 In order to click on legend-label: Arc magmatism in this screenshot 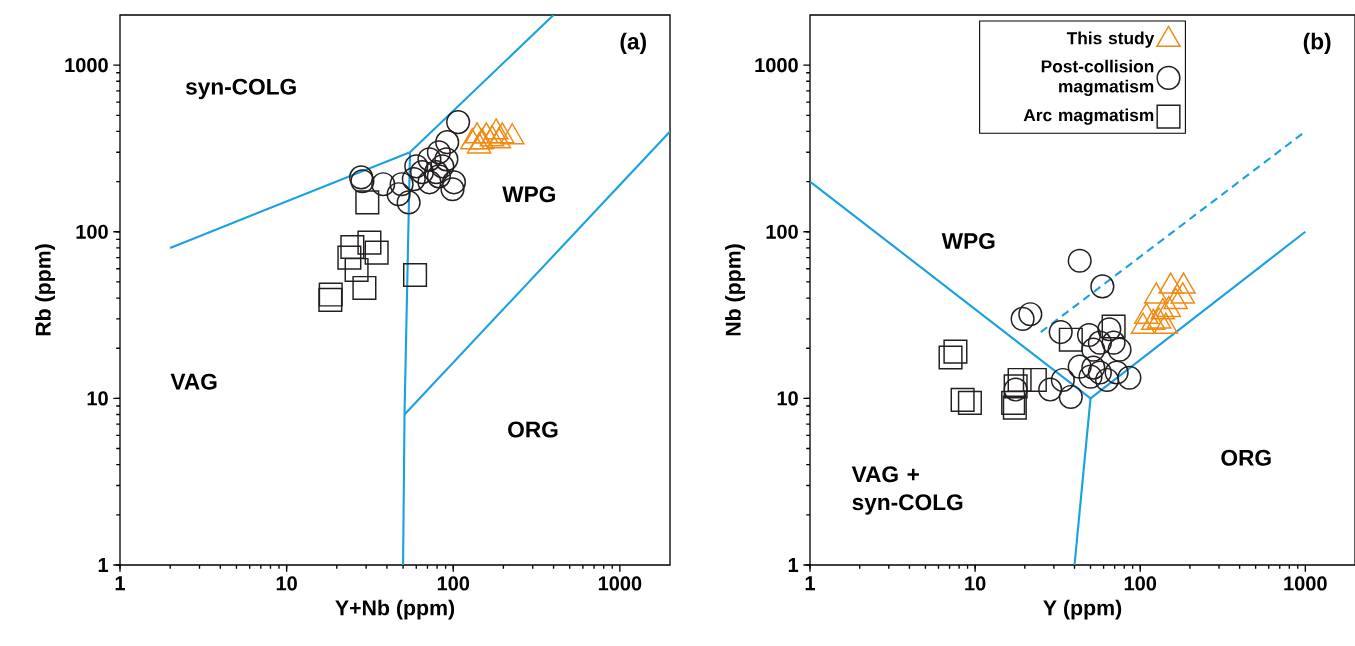, I will do `click(1088, 116)`.